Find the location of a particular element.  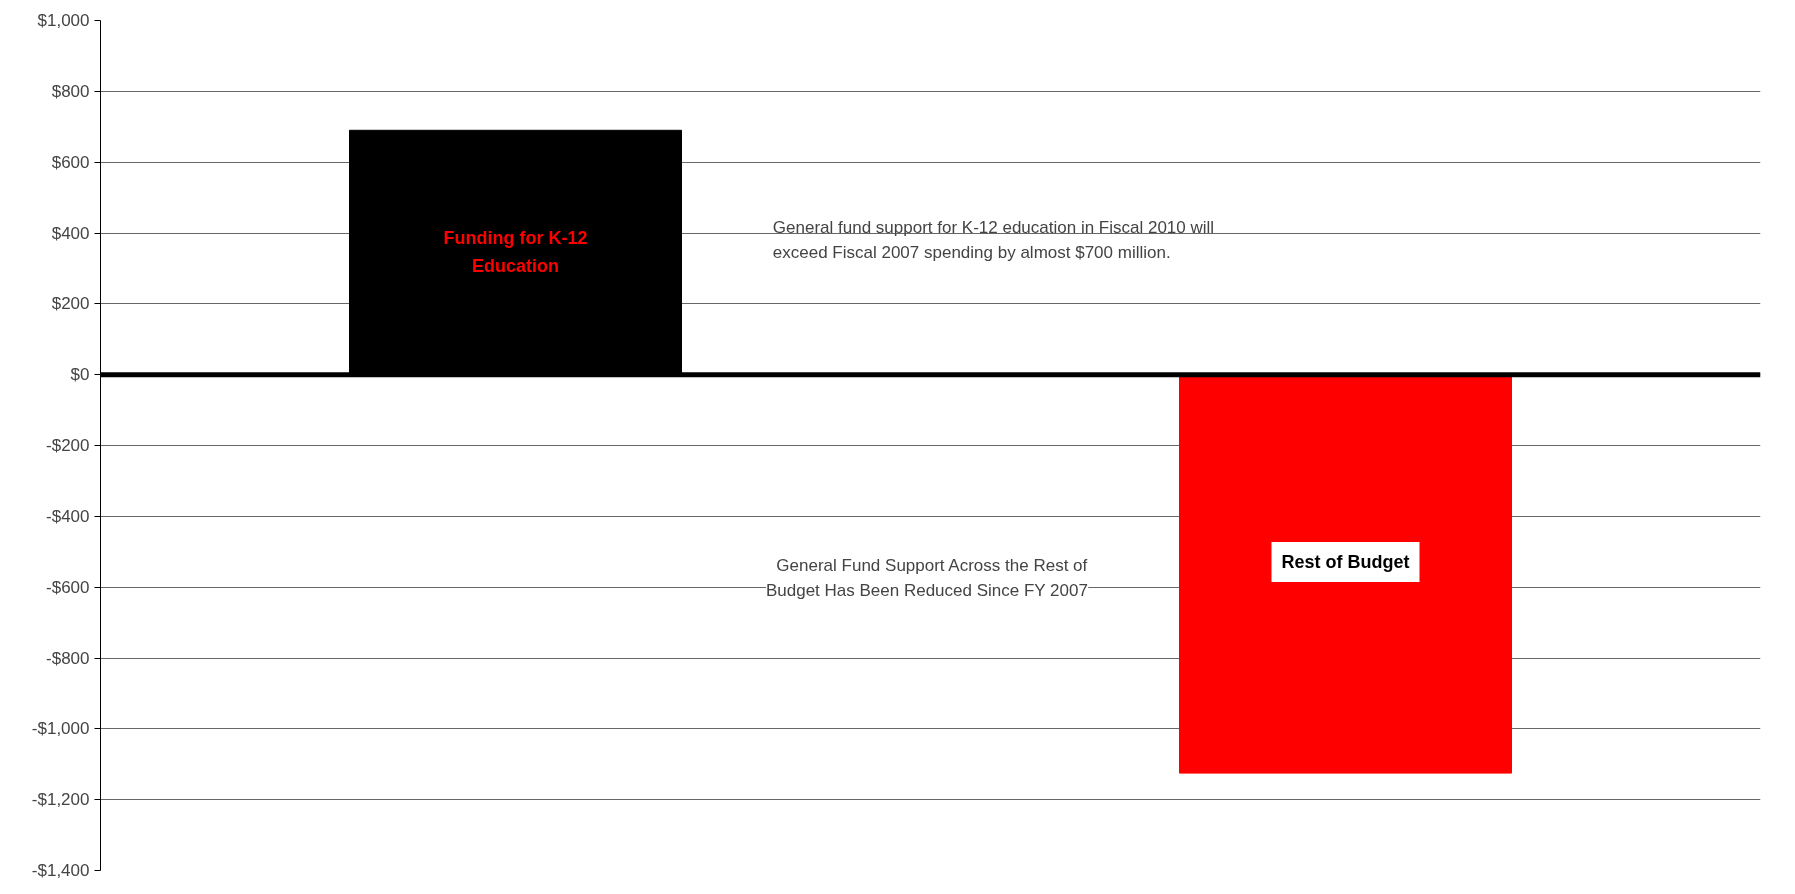

y-tick-label: -$1,000 is located at coordinates (60, 729).